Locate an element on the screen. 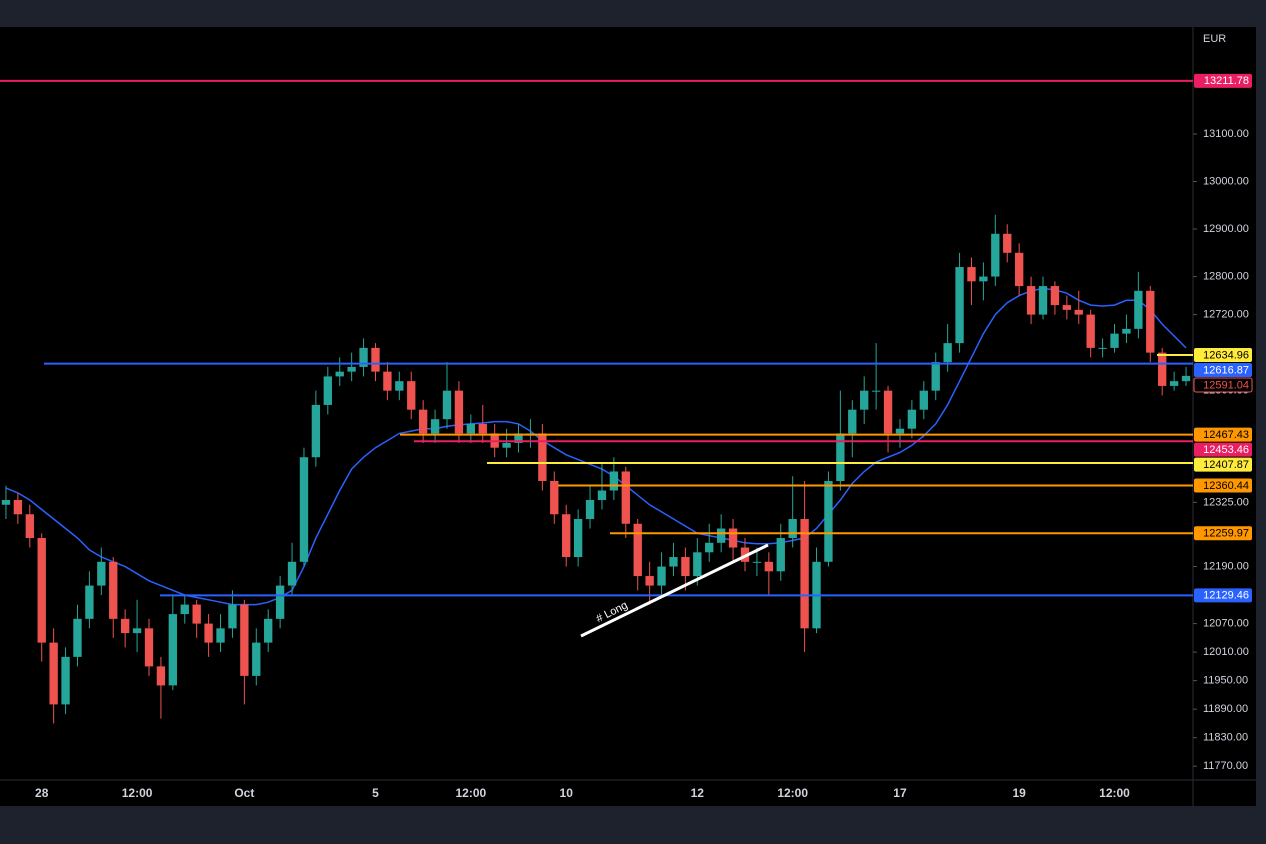  x-tick-label: 5 is located at coordinates (375, 793).